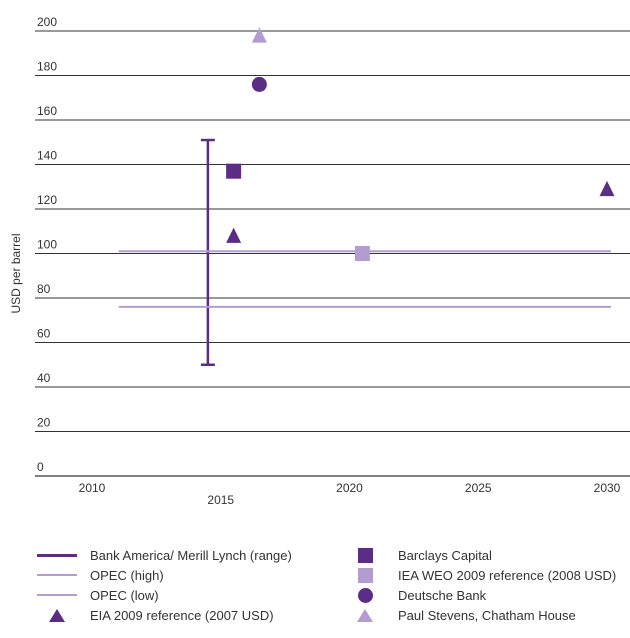  Describe the element at coordinates (191, 555) in the screenshot. I see `legend-label: Bank America/ Merill Lynch (range)` at that location.